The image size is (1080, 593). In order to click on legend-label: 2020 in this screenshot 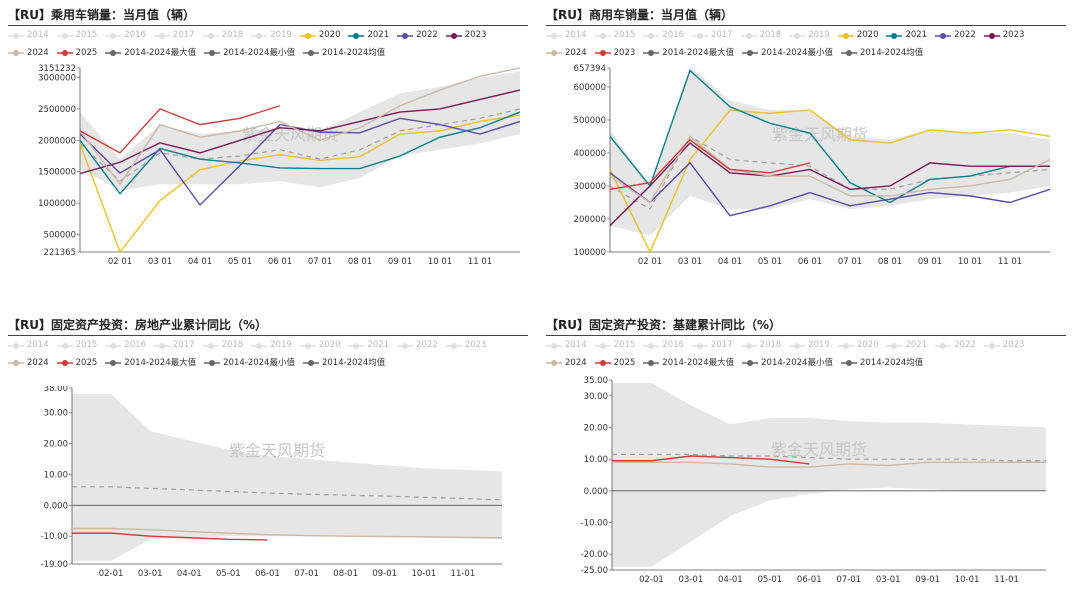, I will do `click(867, 35)`.